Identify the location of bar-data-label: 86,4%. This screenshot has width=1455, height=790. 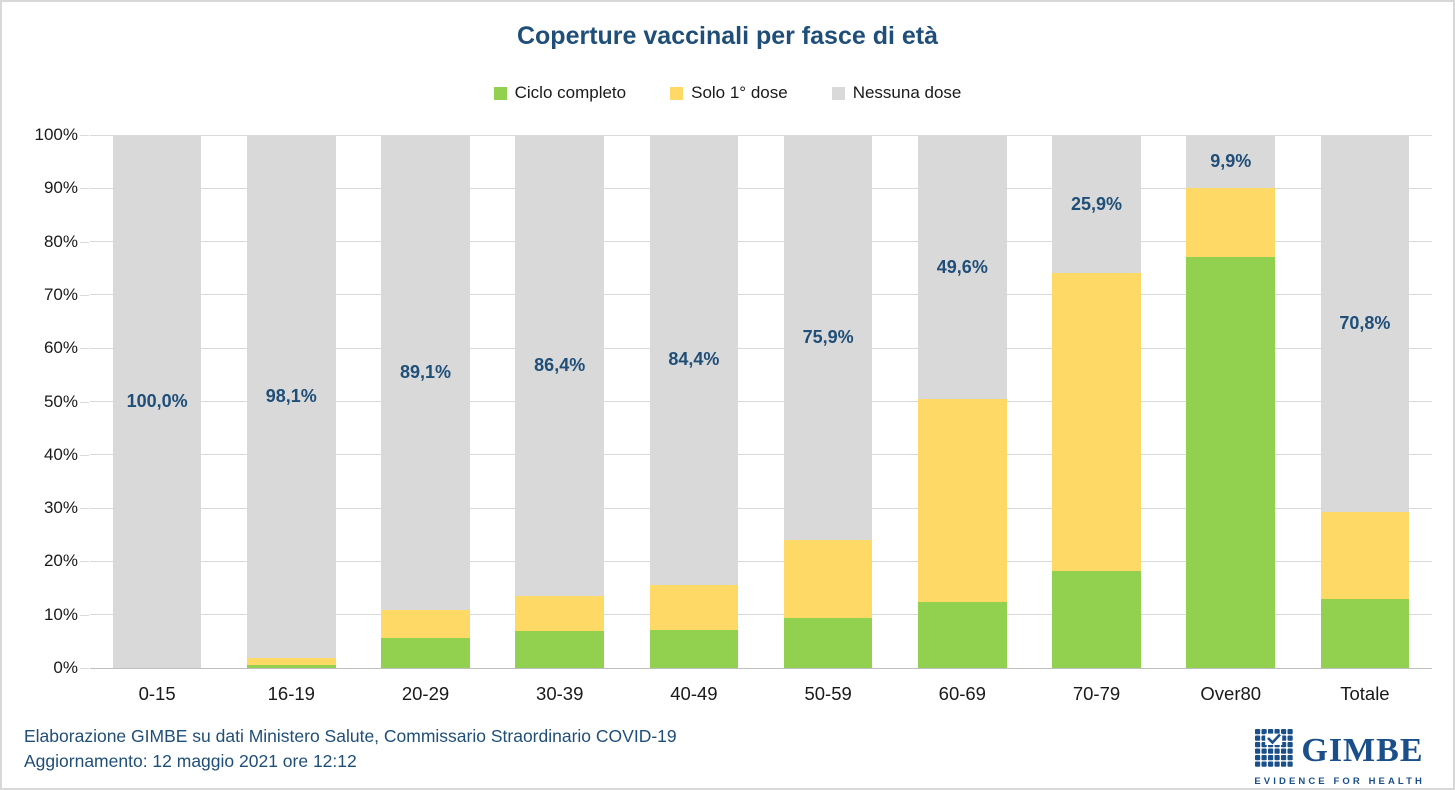
(560, 364).